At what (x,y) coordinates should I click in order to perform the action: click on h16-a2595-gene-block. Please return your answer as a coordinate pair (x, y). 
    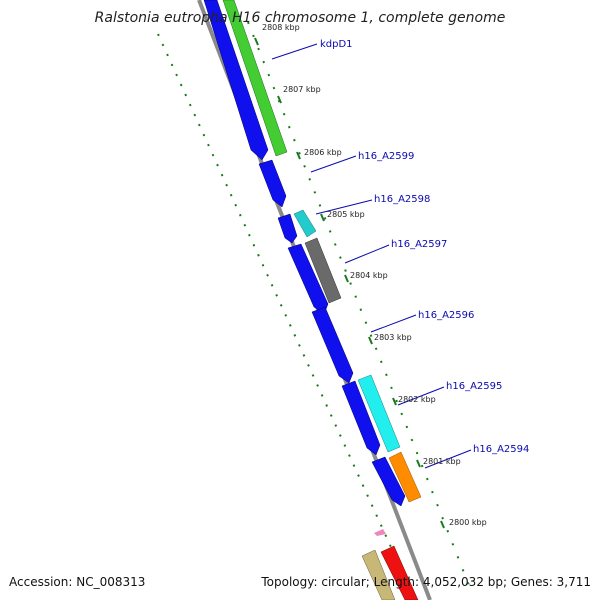
    Looking at the image, I should click on (379, 413).